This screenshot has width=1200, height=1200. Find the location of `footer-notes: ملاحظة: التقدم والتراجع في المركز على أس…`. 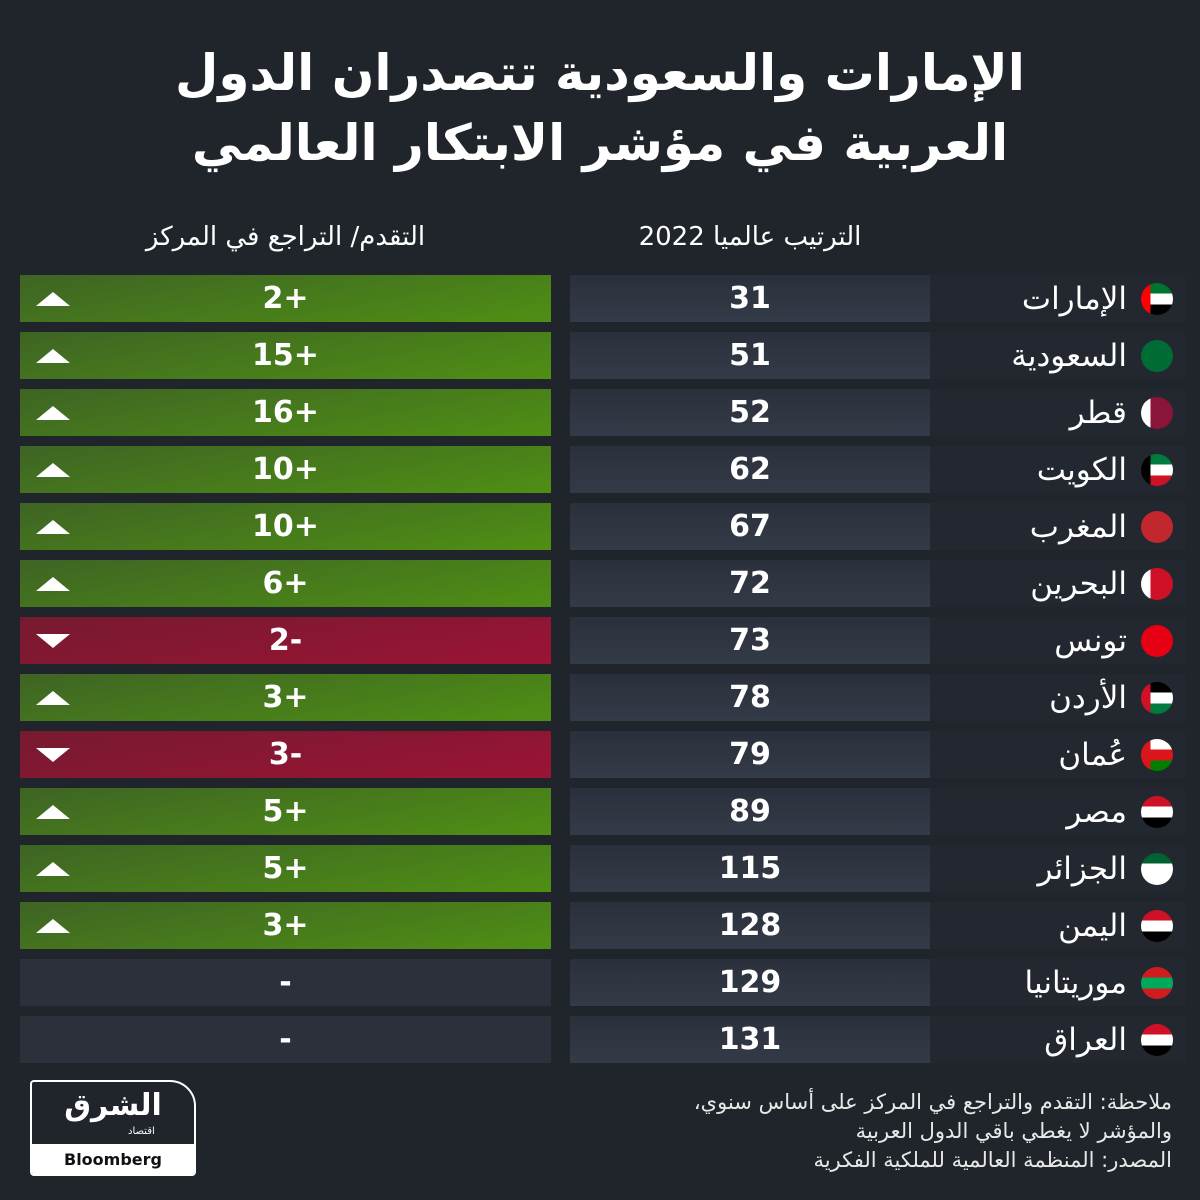

footer-notes: ملاحظة: التقدم والتراجع في المركز على أس… is located at coordinates (933, 1131).